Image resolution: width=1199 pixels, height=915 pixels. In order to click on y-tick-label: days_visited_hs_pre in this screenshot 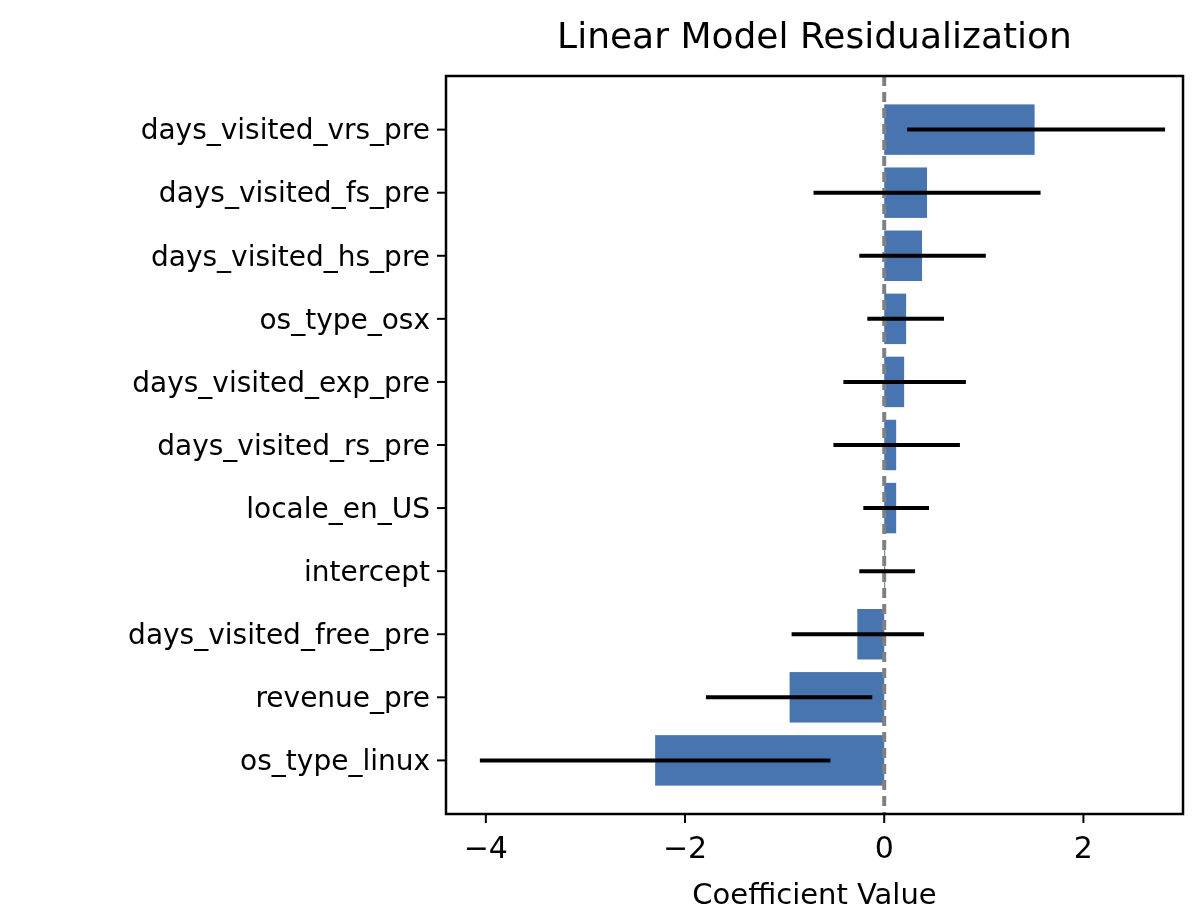, I will do `click(290, 256)`.